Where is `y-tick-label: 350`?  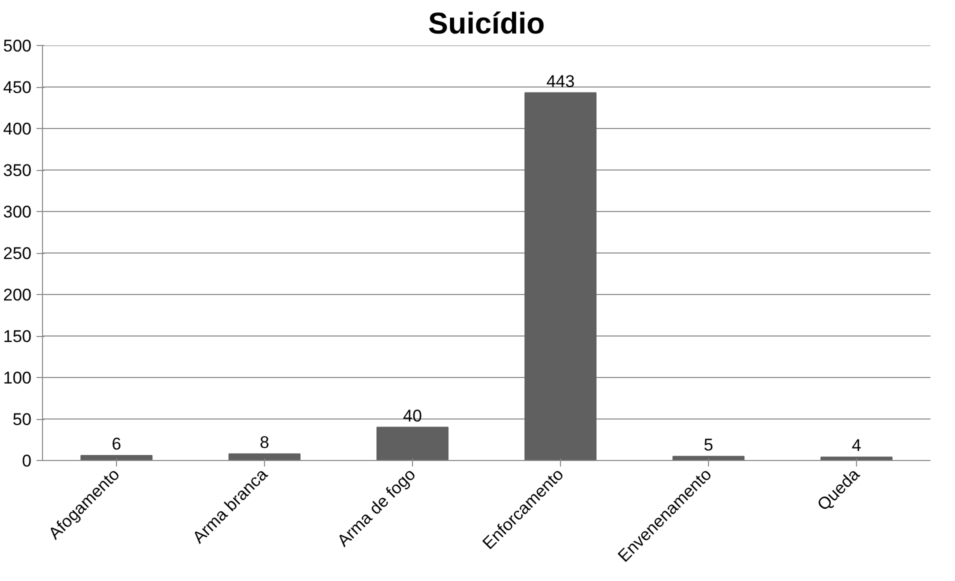
y-tick-label: 350 is located at coordinates (17, 170).